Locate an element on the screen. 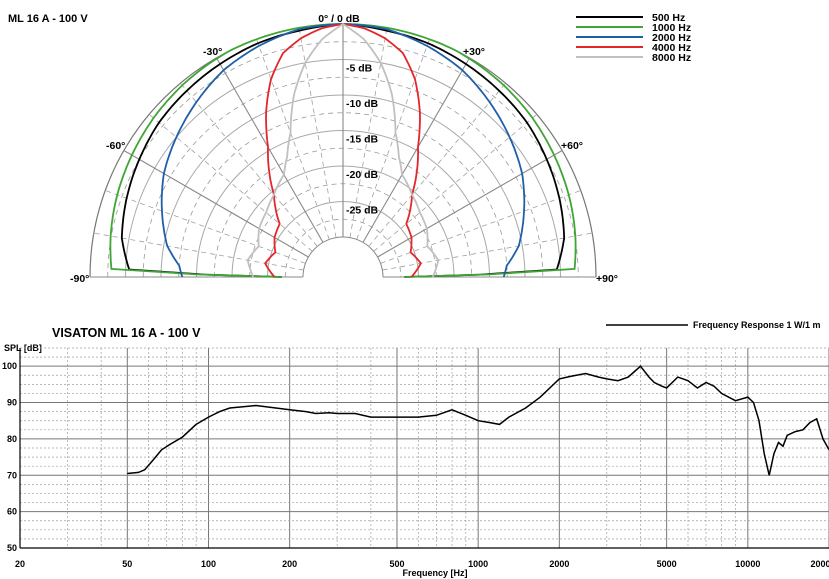 This screenshot has height=579, width=829. fr-xlabel: Frequency [Hz] is located at coordinates (434, 573).